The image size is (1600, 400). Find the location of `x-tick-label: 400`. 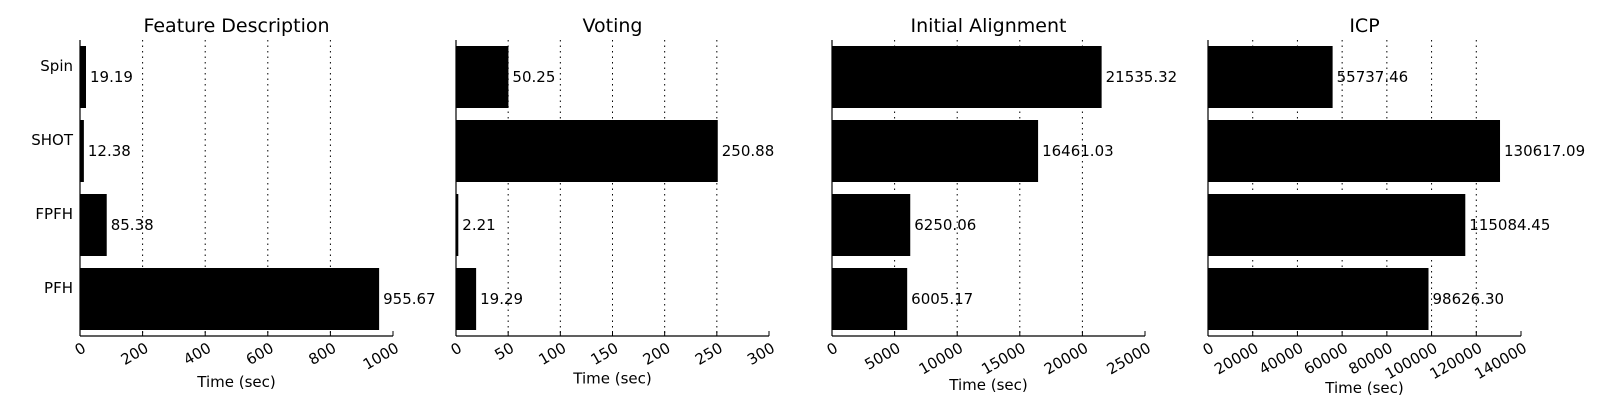

x-tick-label: 400 is located at coordinates (197, 354).